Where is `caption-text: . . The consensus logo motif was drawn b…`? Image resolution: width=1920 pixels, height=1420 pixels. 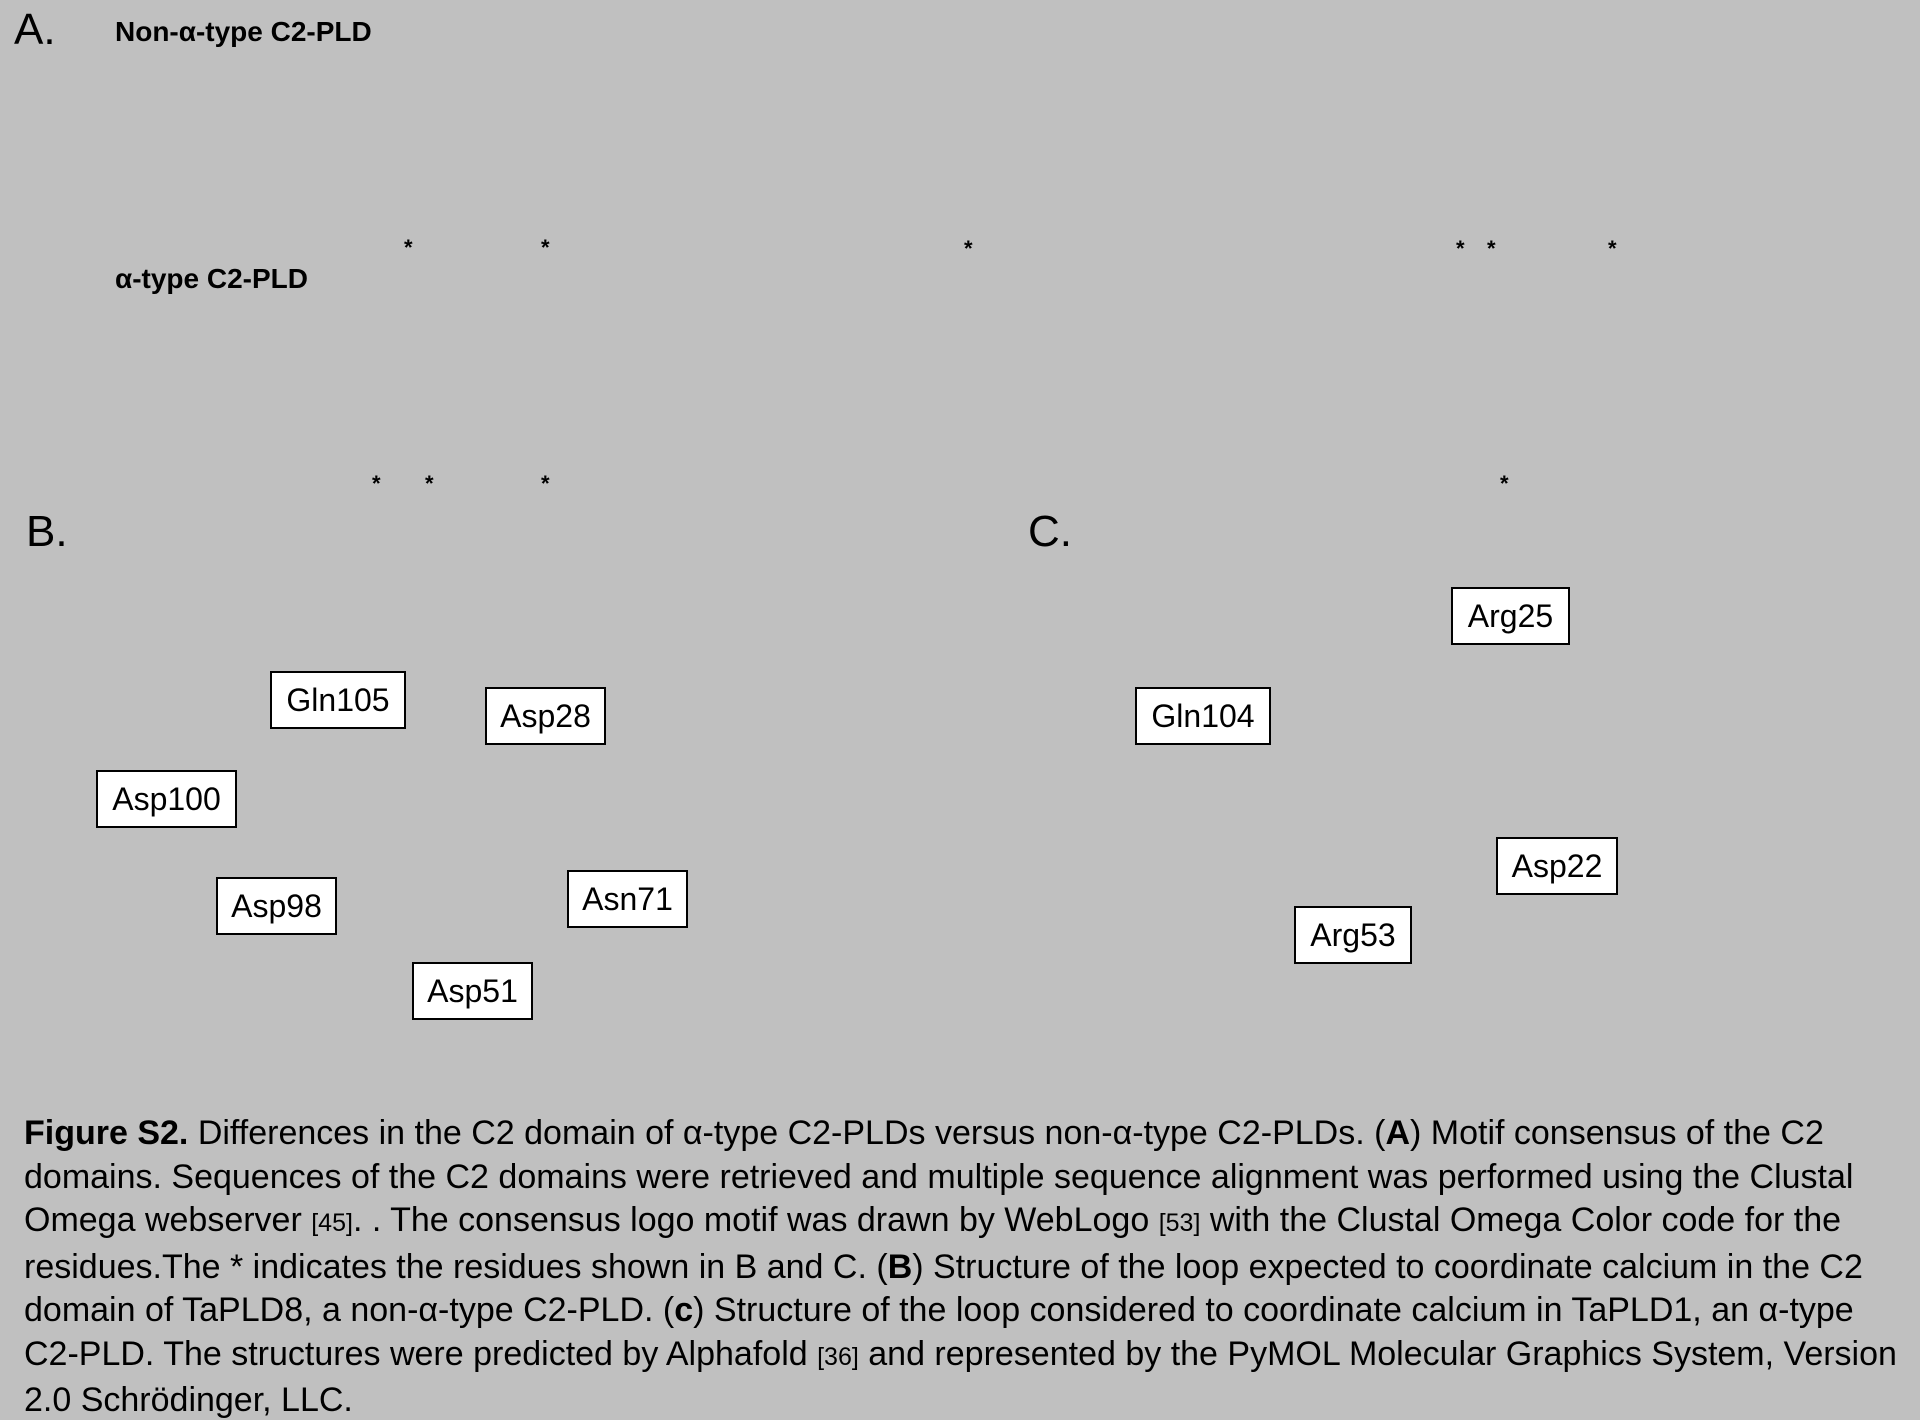 caption-text: . . The consensus logo motif was drawn b… is located at coordinates (755, 1220).